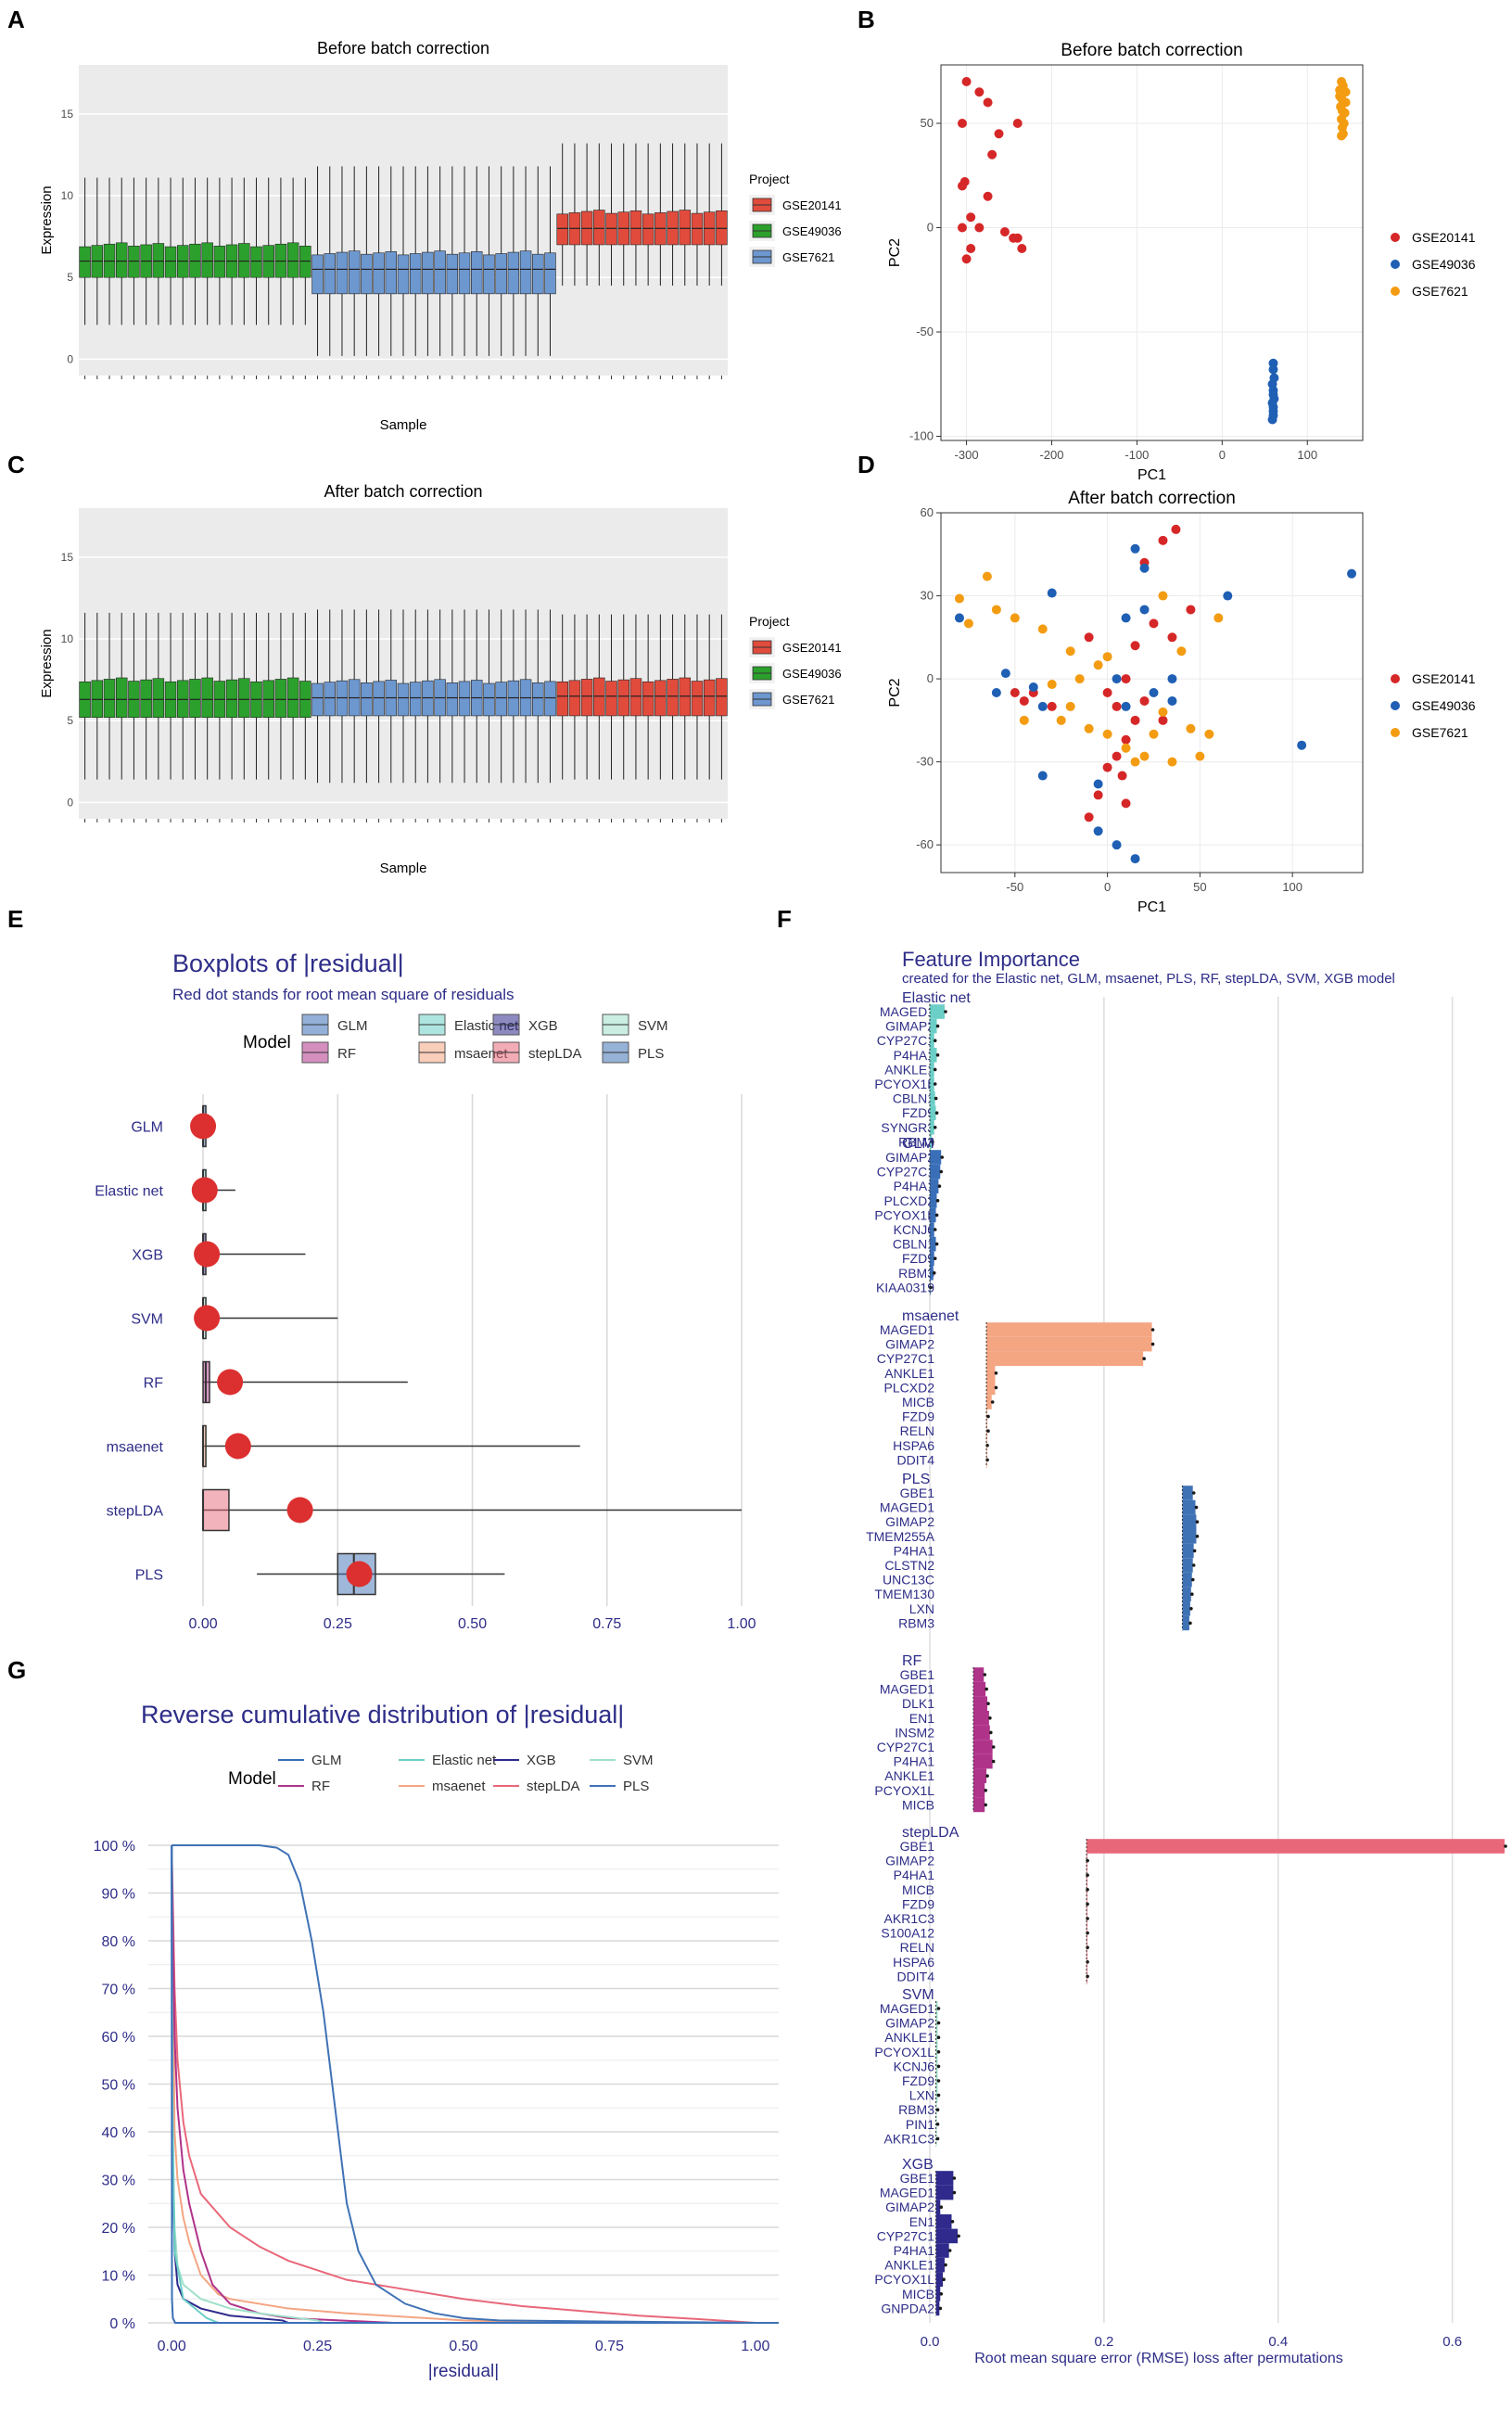 The width and height of the screenshot is (1512, 2410). I want to click on legend-label: XGB, so click(543, 1026).